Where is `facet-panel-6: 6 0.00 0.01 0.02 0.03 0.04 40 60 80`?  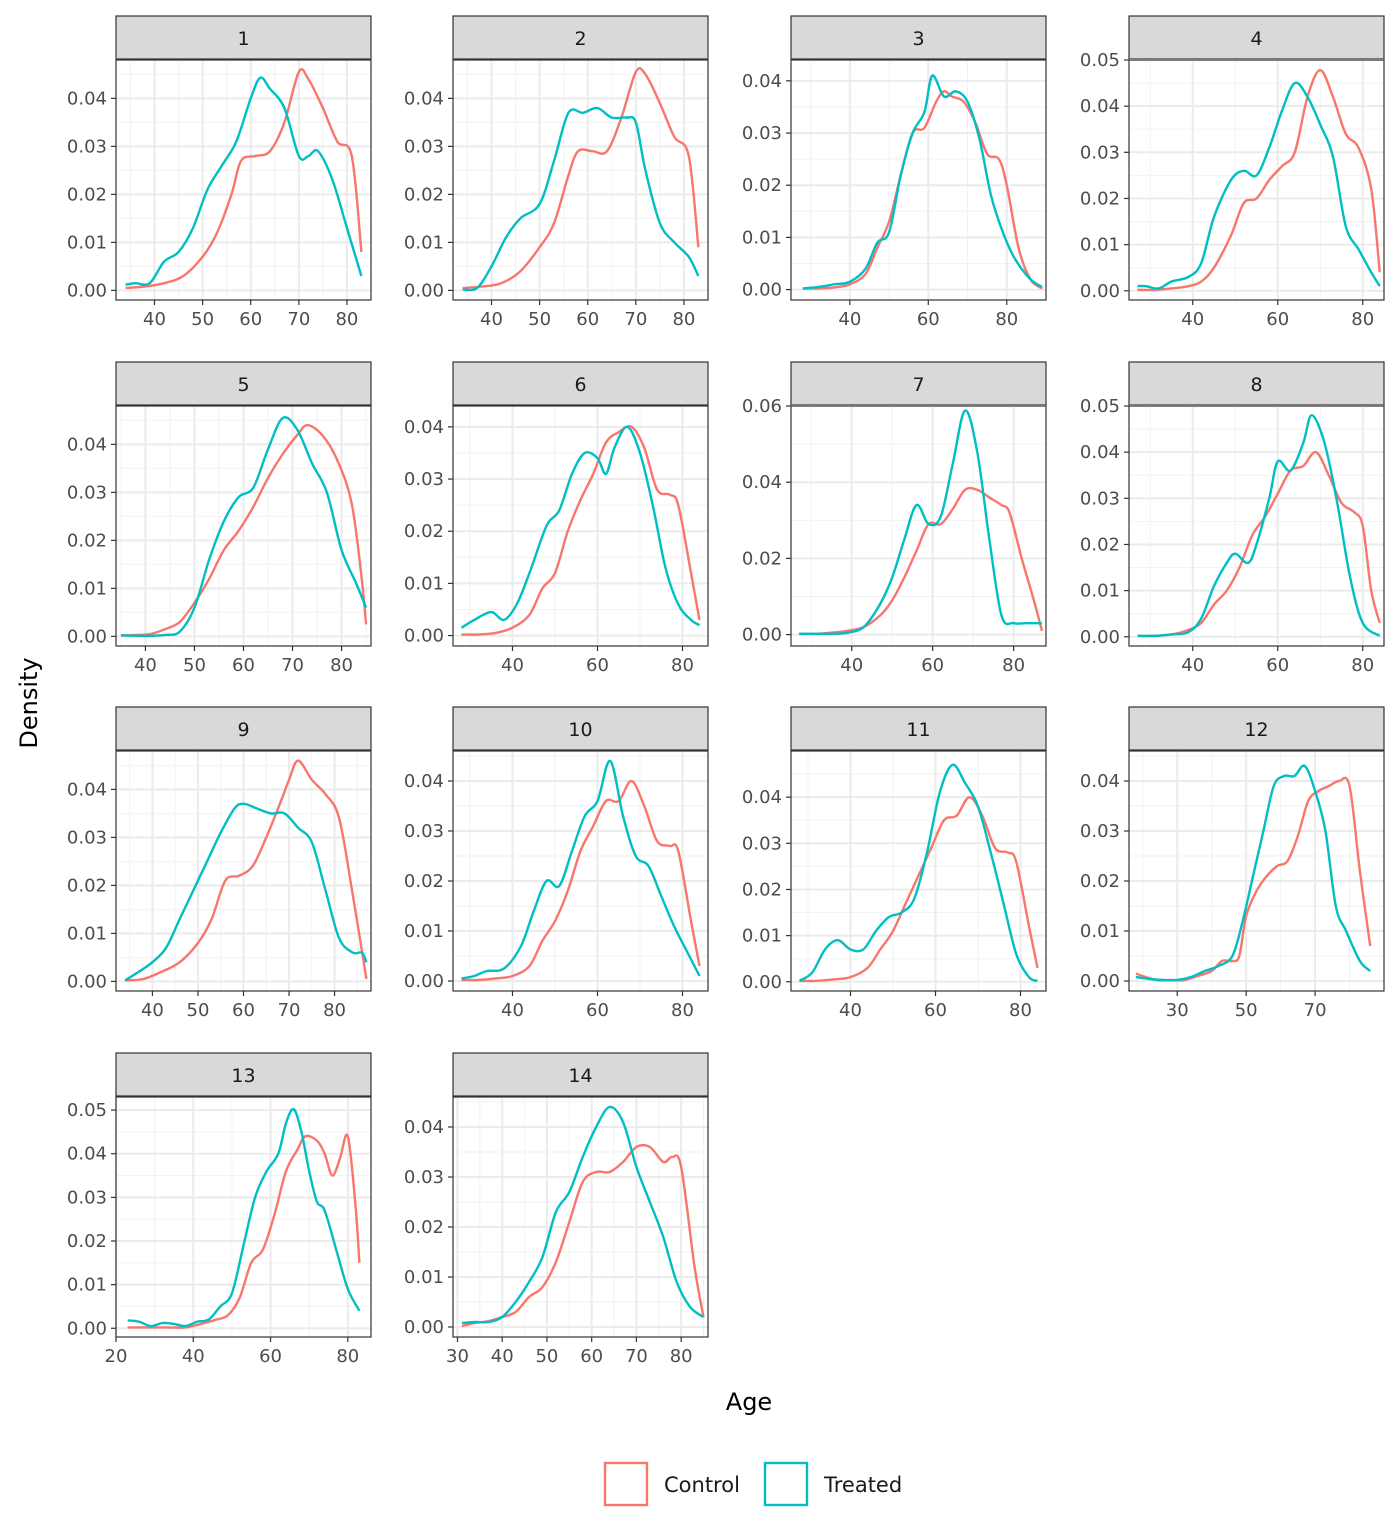 facet-panel-6: 6 0.00 0.01 0.02 0.03 0.04 40 60 80 is located at coordinates (556, 518).